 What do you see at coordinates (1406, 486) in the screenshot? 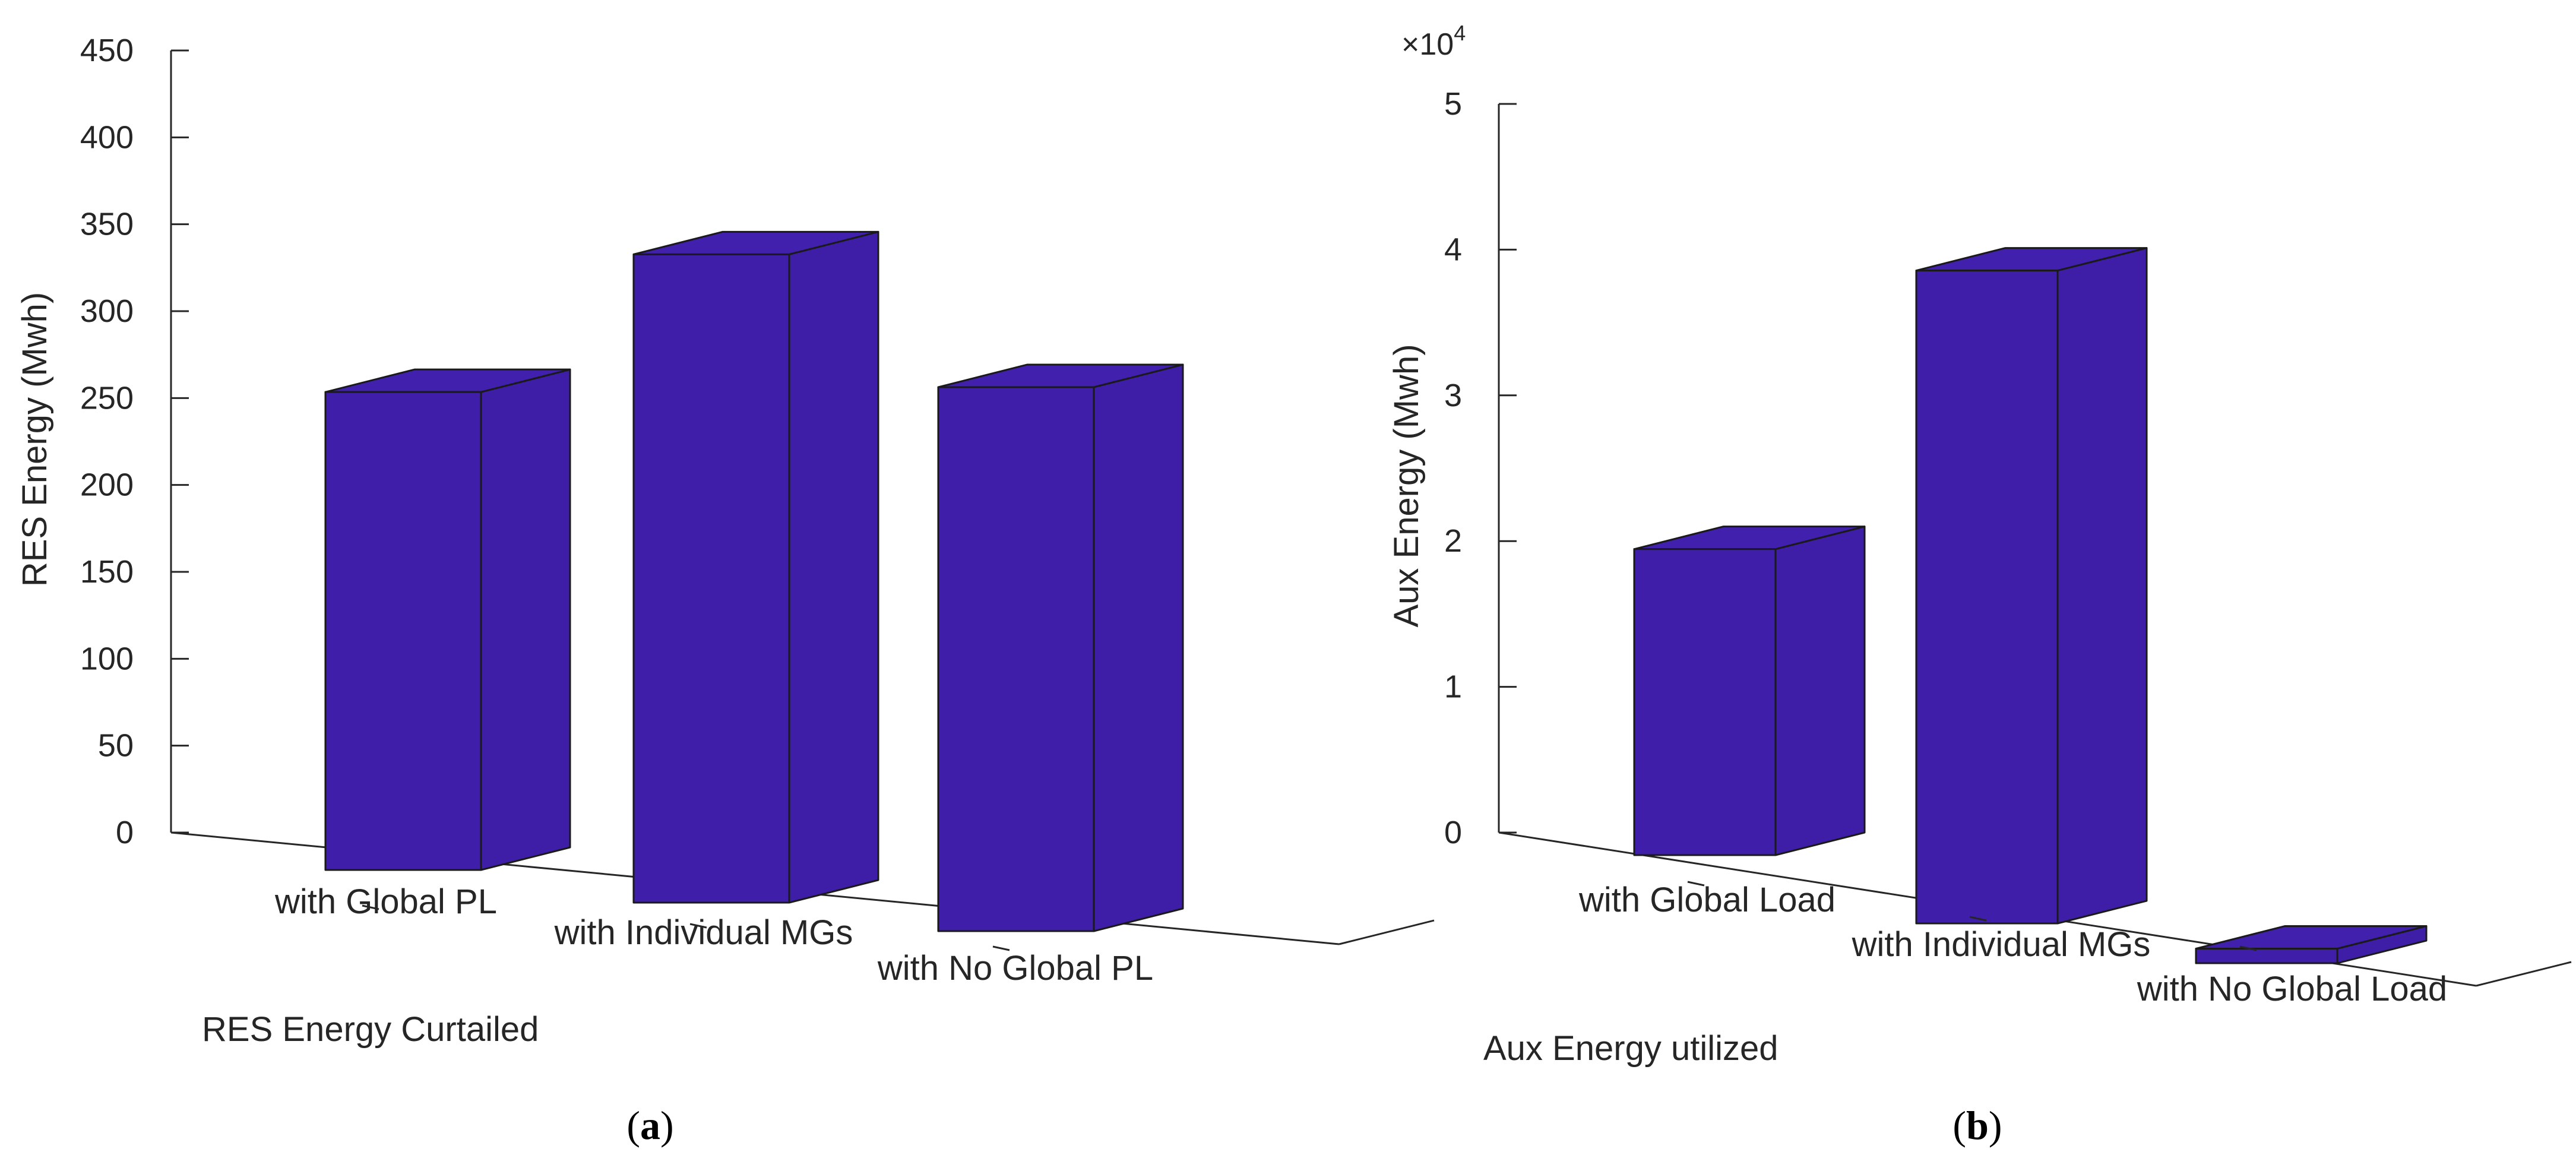
I see `chart-b-y-axis-label: Aux Energy (Mwh)` at bounding box center [1406, 486].